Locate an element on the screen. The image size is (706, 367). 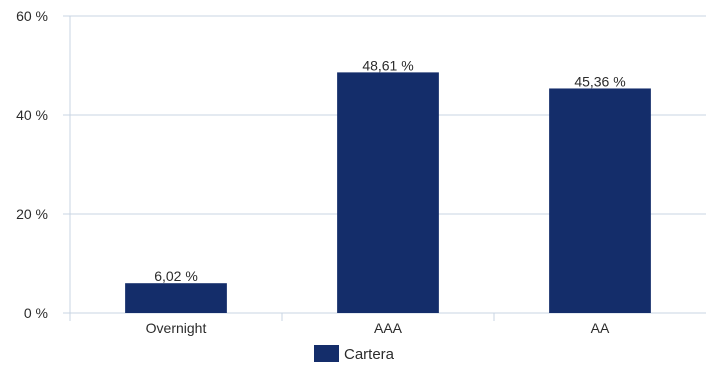
bar-overnight is located at coordinates (176, 298).